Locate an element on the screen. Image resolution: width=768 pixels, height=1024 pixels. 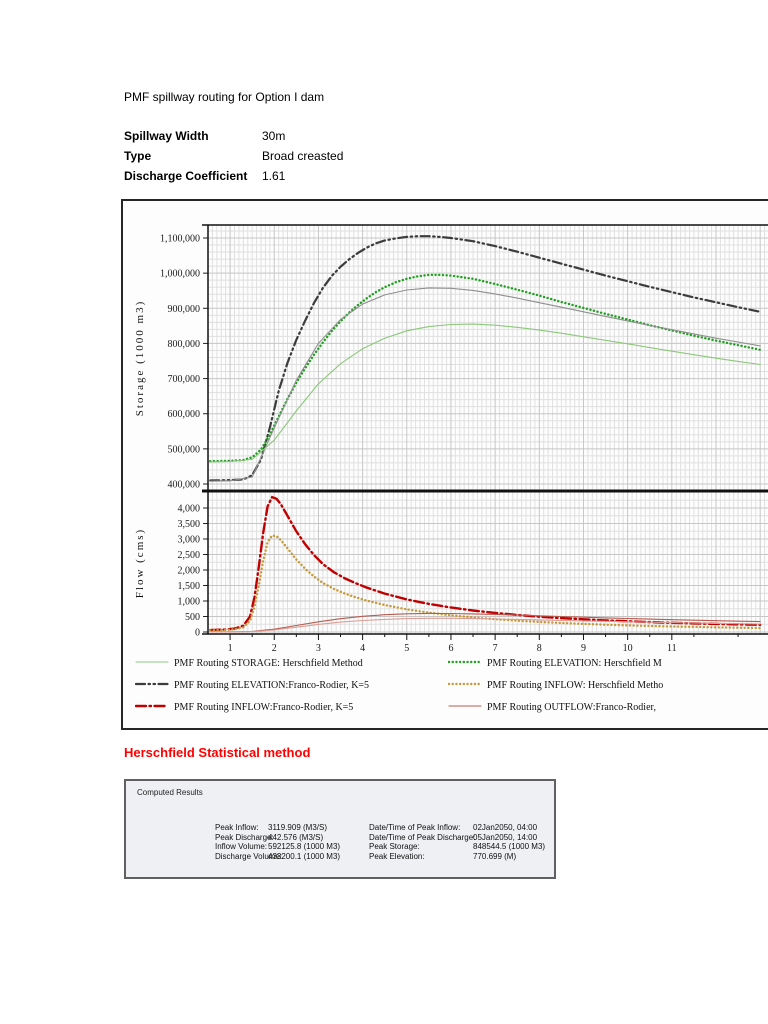
param-row-discharge-coefficient: Discharge Coefficient 1.61 is located at coordinates (204, 176).